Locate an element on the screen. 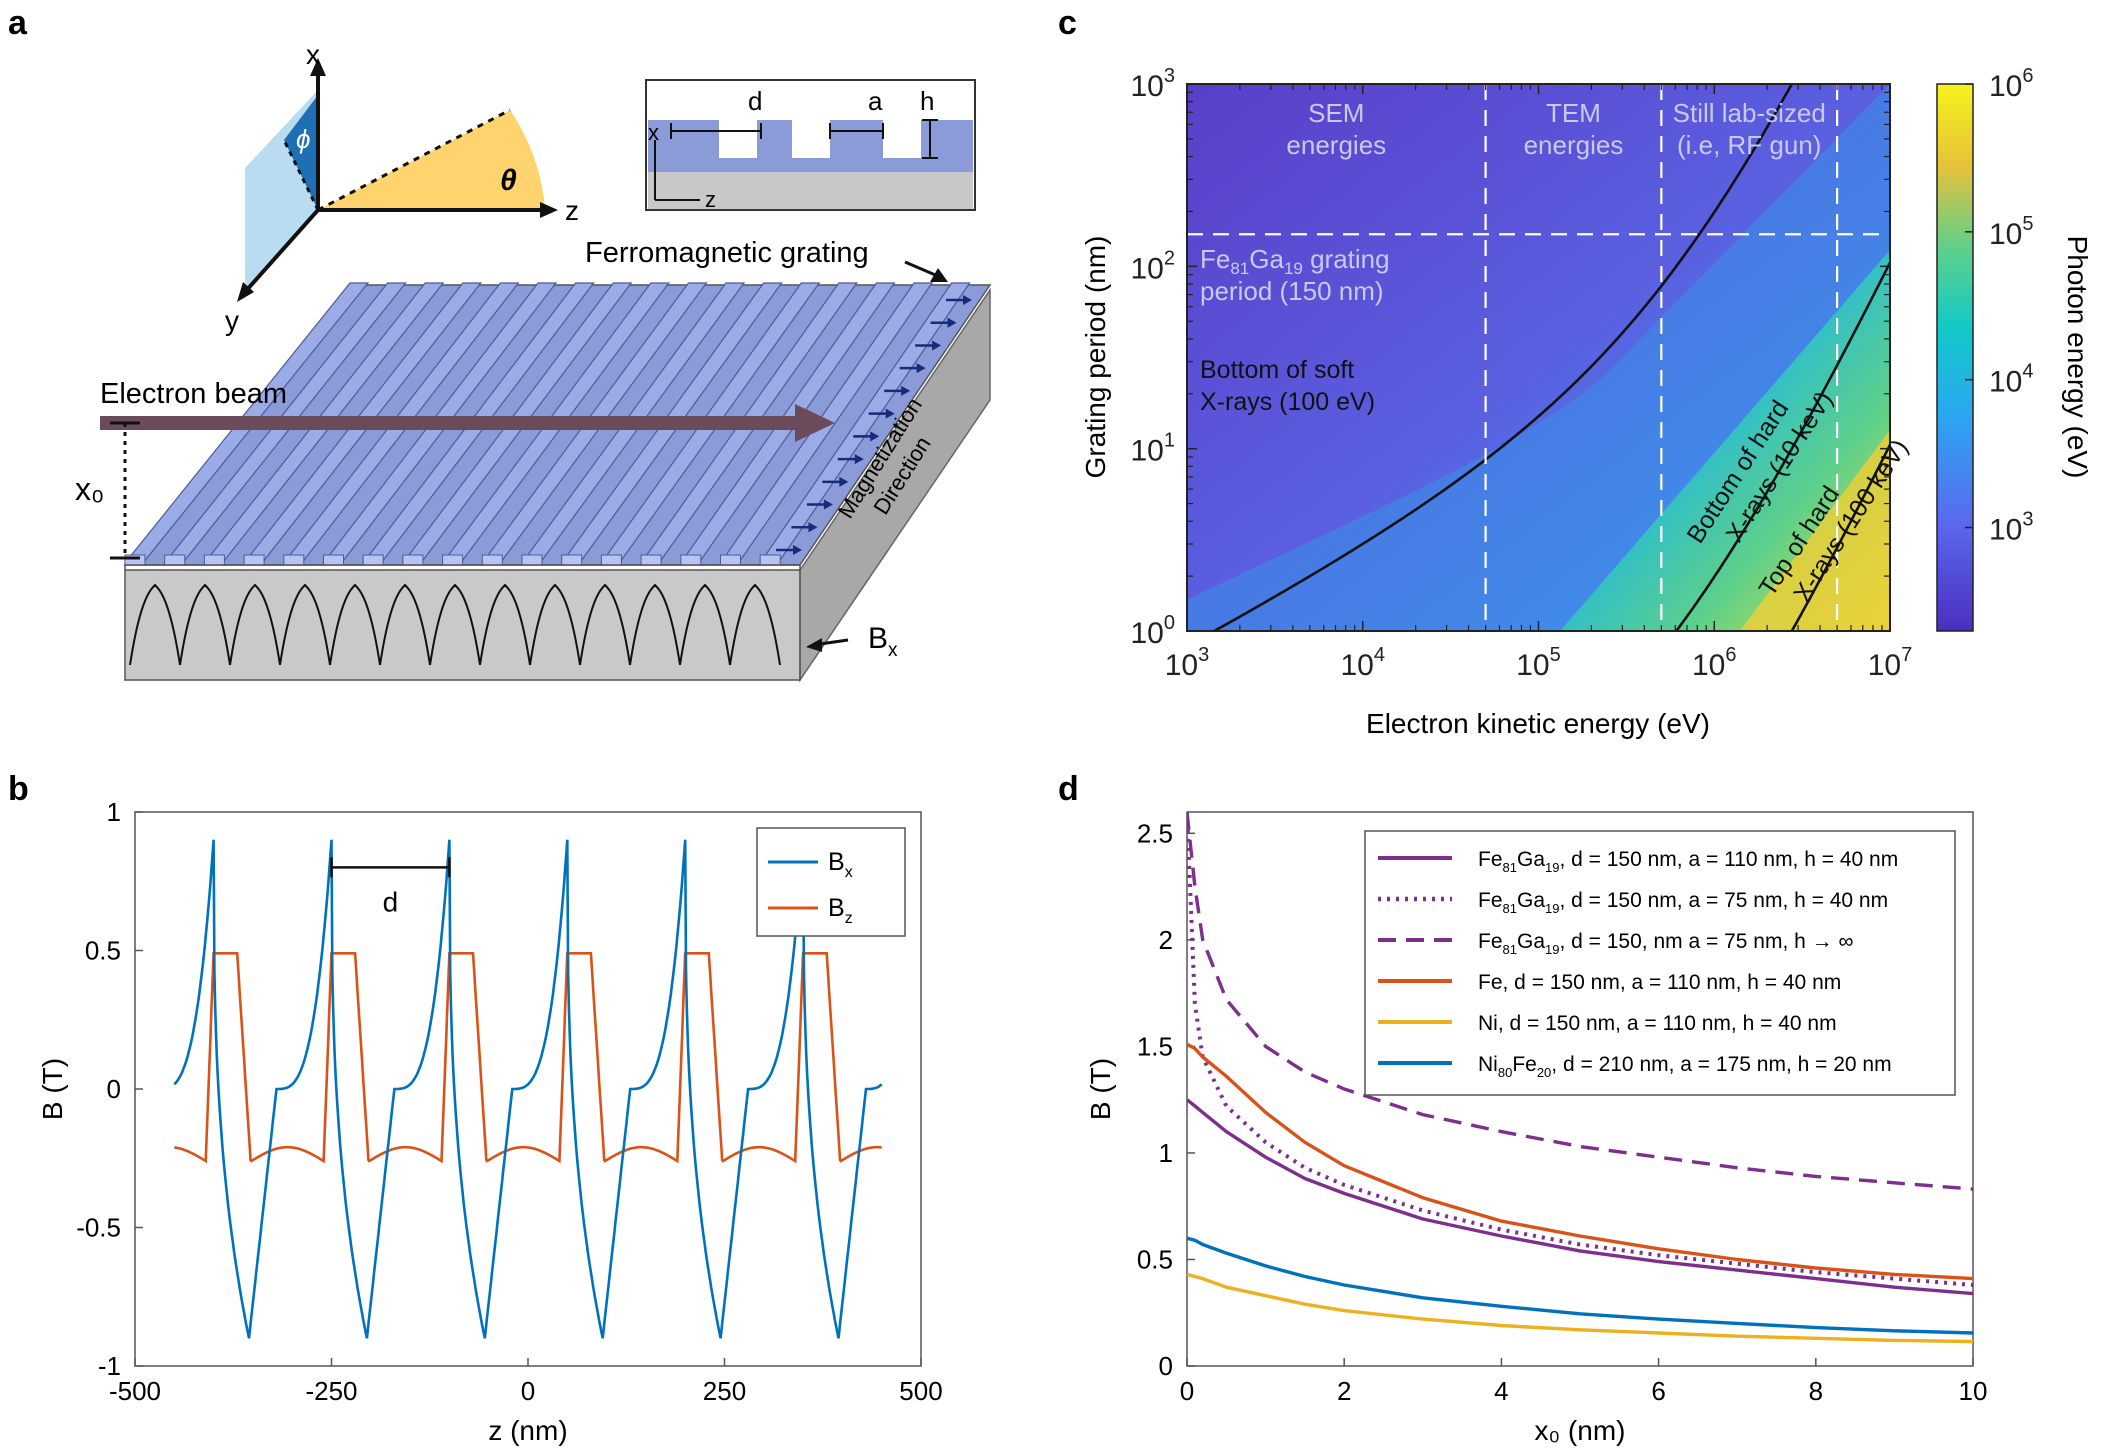 The width and height of the screenshot is (2101, 1452). colorbar-tick: 10⁴ is located at coordinates (2011, 380).